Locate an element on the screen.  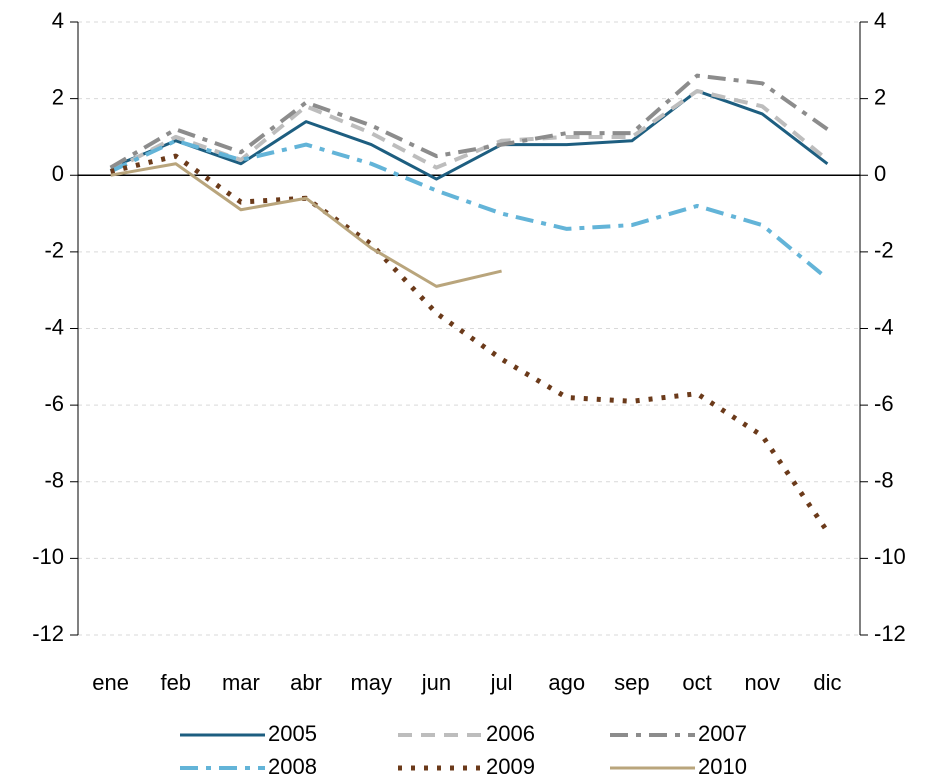
legend-label: 2009 is located at coordinates (510, 766).